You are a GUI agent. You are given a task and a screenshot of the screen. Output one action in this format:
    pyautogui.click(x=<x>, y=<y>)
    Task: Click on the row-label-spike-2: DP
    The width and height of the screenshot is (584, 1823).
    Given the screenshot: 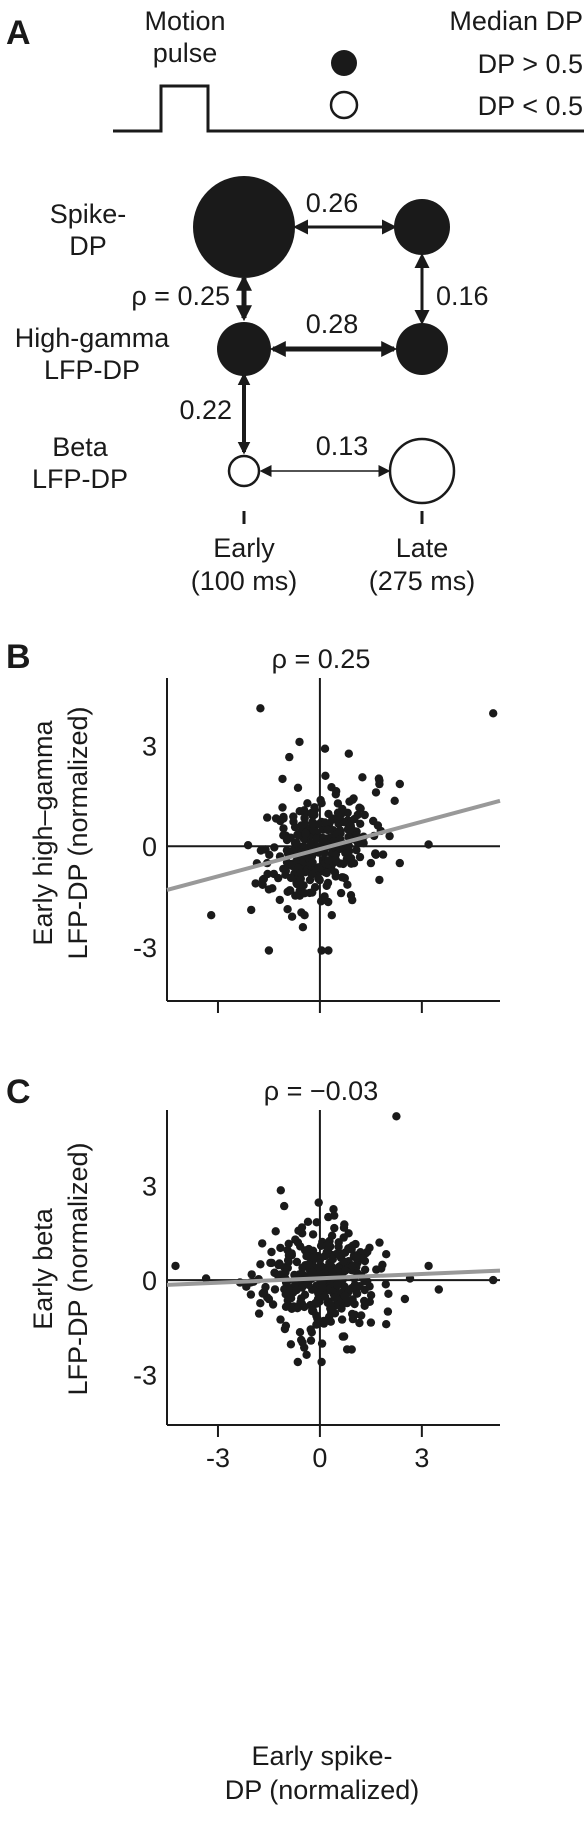 What is the action you would take?
    pyautogui.click(x=88, y=246)
    